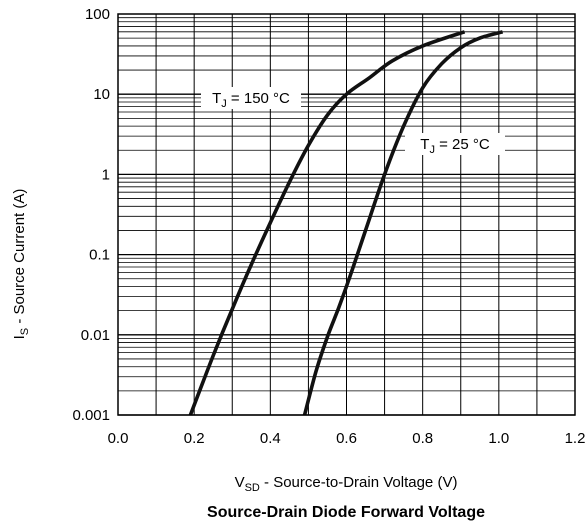  Describe the element at coordinates (422, 438) in the screenshot. I see `x-tick-label: 0.8` at that location.